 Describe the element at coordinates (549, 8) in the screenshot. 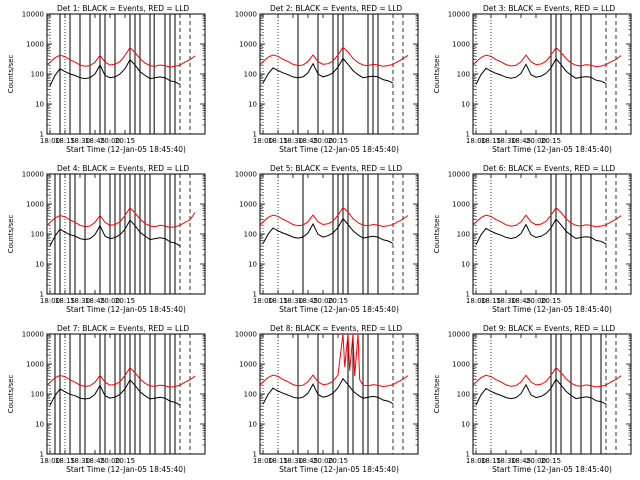

I see `chart-title: Det 3: BLACK = Events, RED = LLD` at that location.